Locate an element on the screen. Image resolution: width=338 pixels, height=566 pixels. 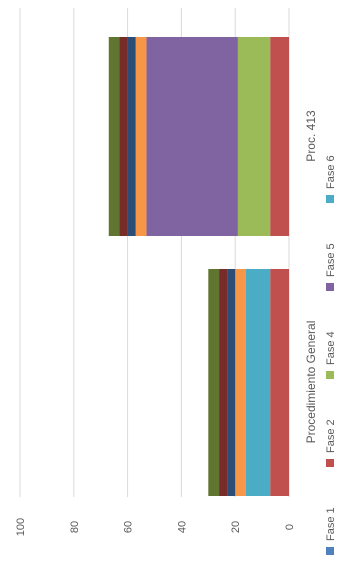
legend-label: Fase 5 is located at coordinates (331, 260).